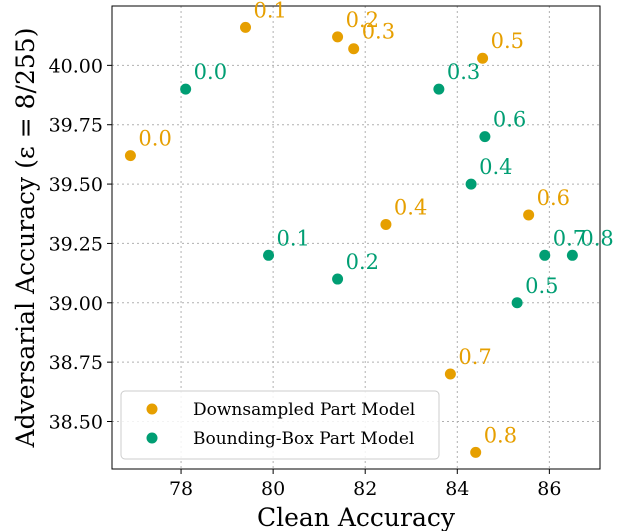 The width and height of the screenshot is (617, 531). What do you see at coordinates (25, 238) in the screenshot?
I see `y-axis-title: Adversarial Accuracy (ε = 8/255)` at bounding box center [25, 238].